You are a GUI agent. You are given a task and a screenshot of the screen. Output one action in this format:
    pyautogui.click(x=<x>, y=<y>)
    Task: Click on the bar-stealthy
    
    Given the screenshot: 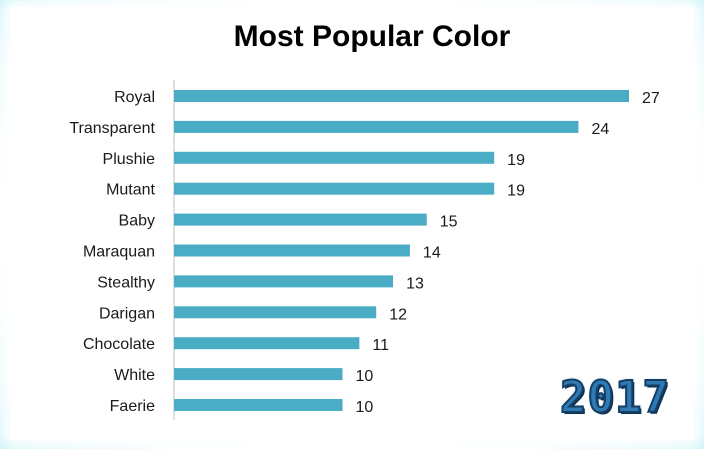 What is the action you would take?
    pyautogui.click(x=284, y=281)
    